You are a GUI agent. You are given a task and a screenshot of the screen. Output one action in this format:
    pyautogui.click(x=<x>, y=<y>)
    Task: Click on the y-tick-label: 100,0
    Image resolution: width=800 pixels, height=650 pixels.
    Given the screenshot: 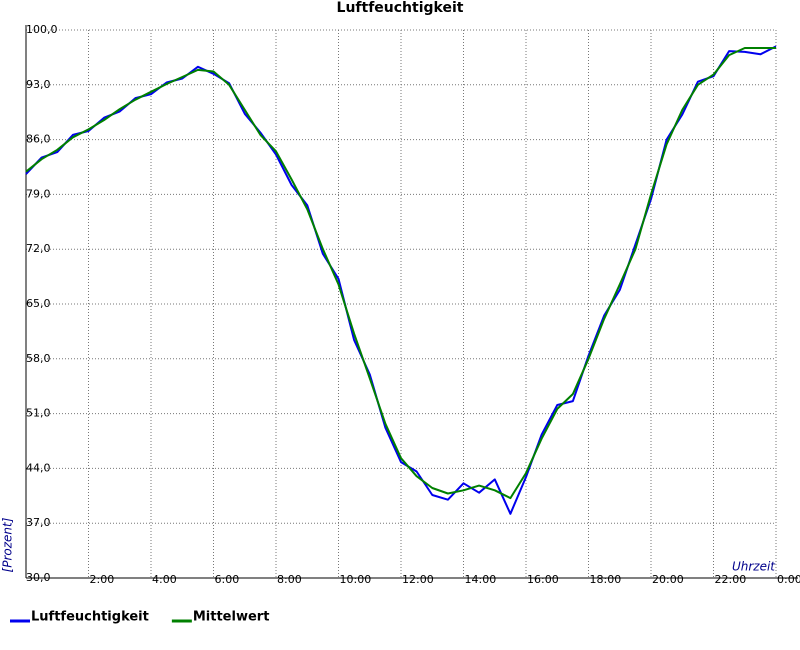 What is the action you would take?
    pyautogui.click(x=42, y=29)
    